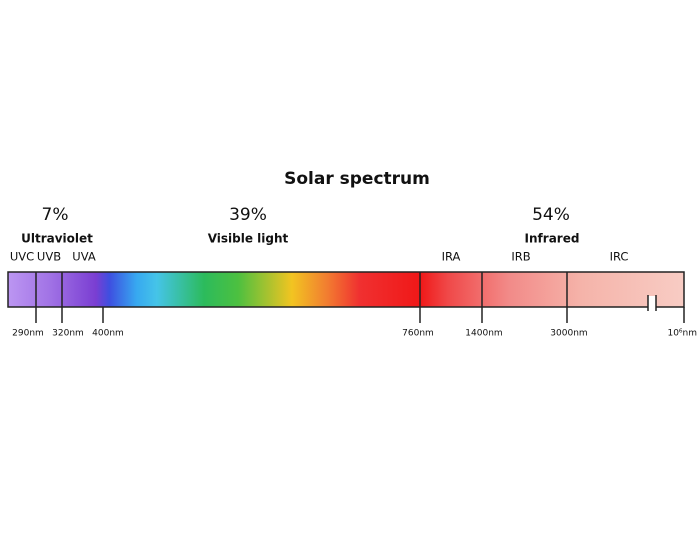  Describe the element at coordinates (568, 334) in the screenshot. I see `wavelength-label: 3000nm` at that location.